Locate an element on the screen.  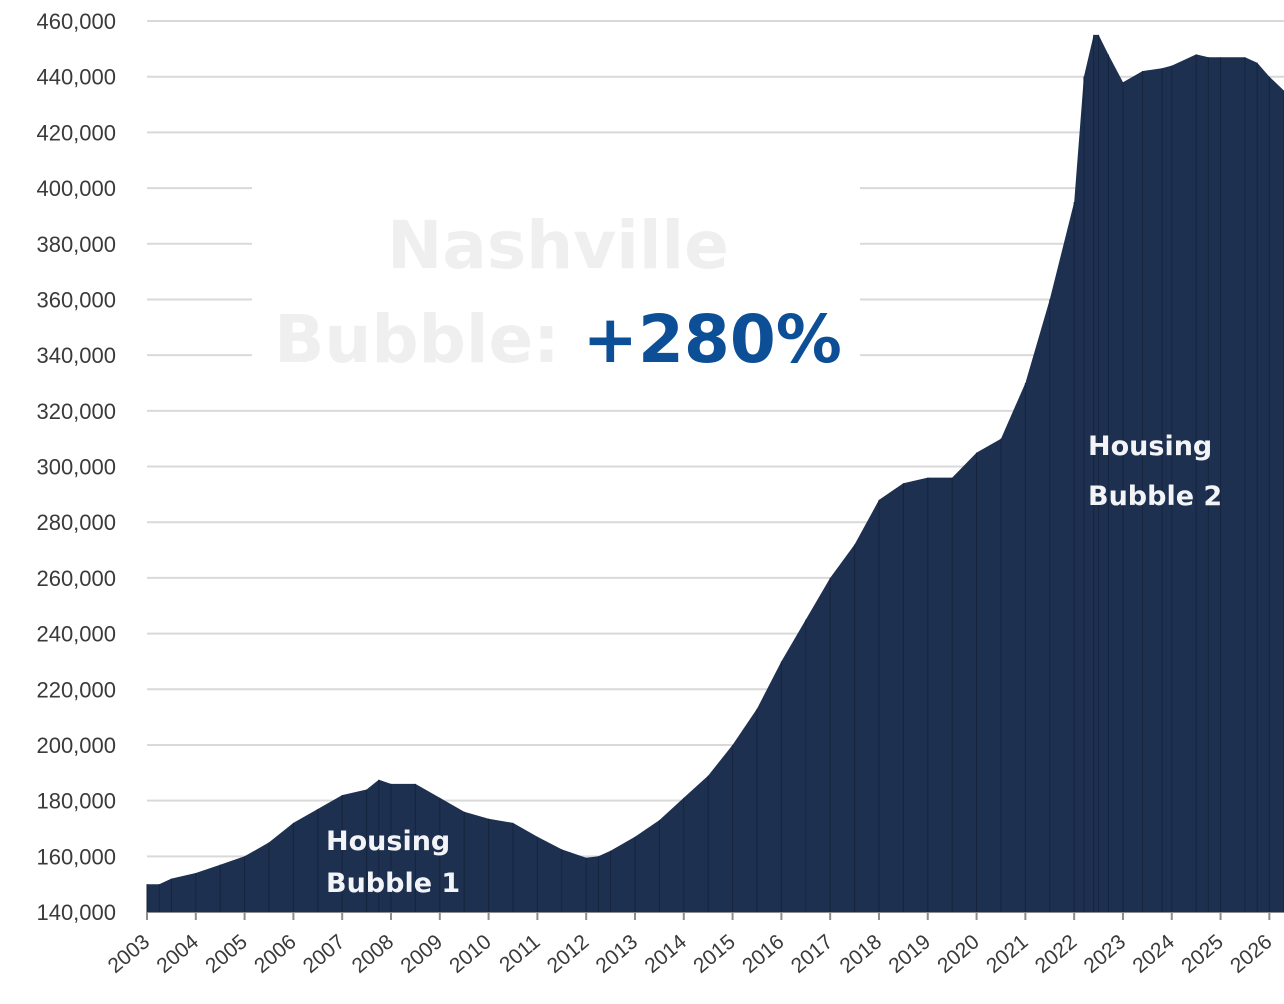
y-tick-label: 380,000 is located at coordinates (76, 244).